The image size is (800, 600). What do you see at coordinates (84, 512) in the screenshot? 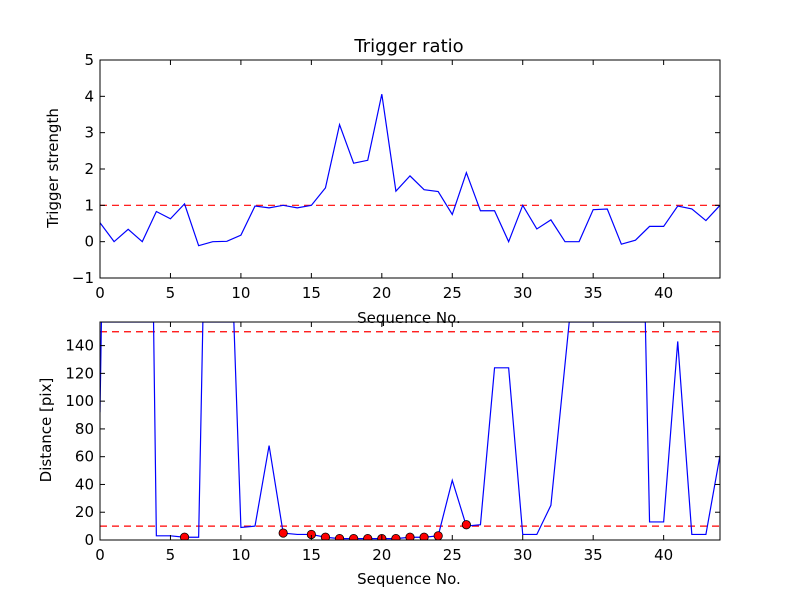
I see `y-tick-label: 20` at bounding box center [84, 512].